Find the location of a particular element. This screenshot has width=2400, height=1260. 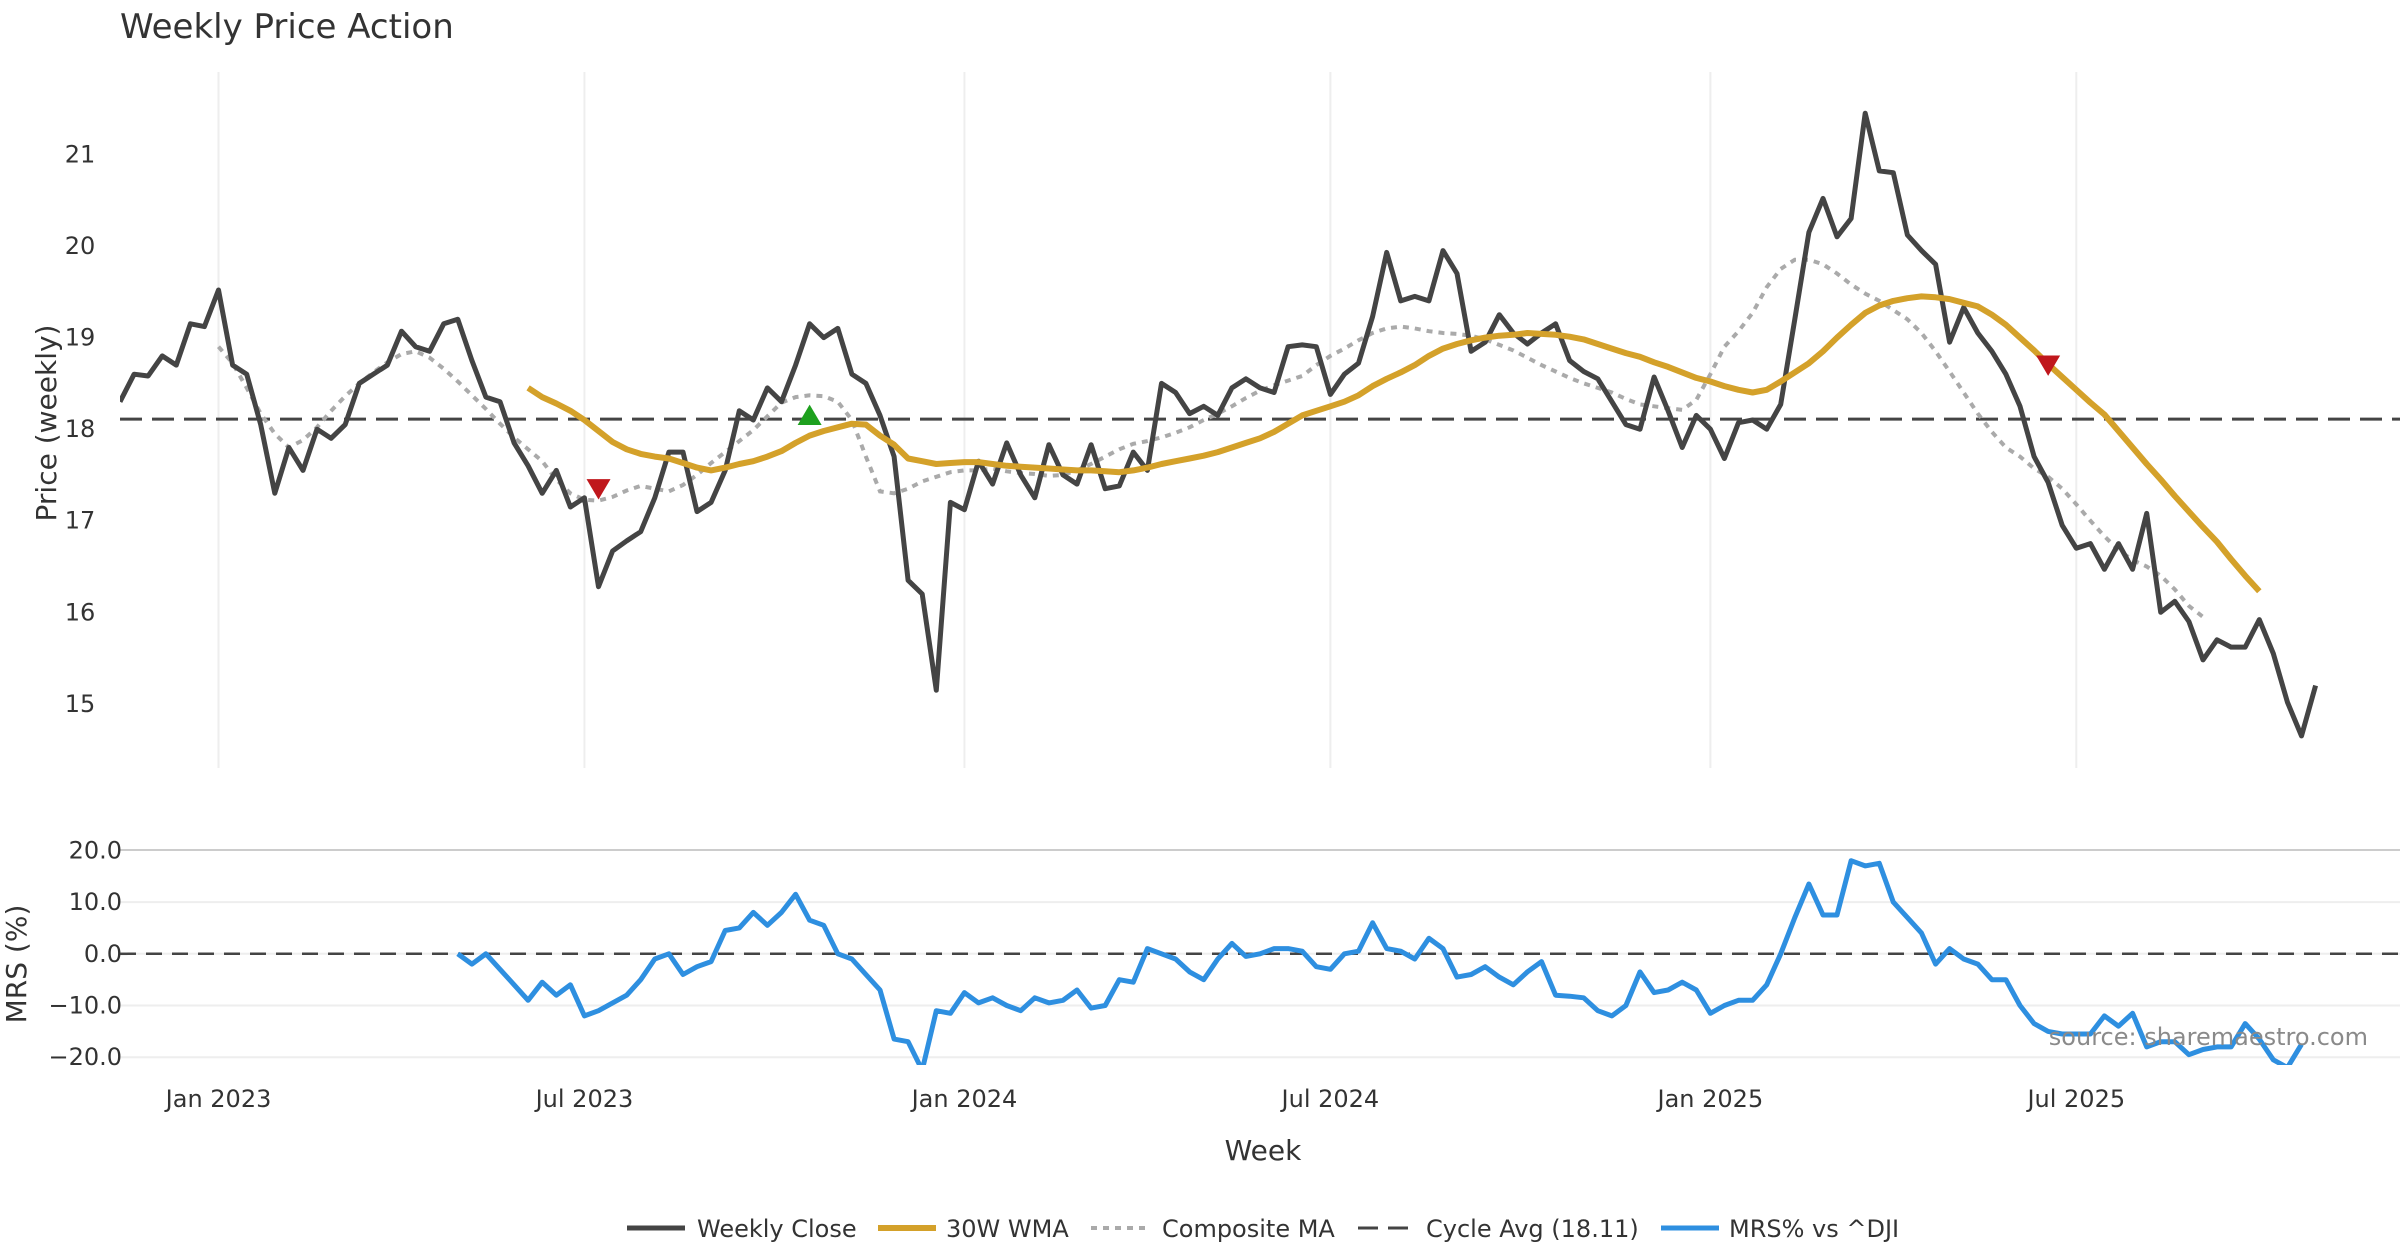

legend-label-composite-ma: Composite MA is located at coordinates (1248, 1229).